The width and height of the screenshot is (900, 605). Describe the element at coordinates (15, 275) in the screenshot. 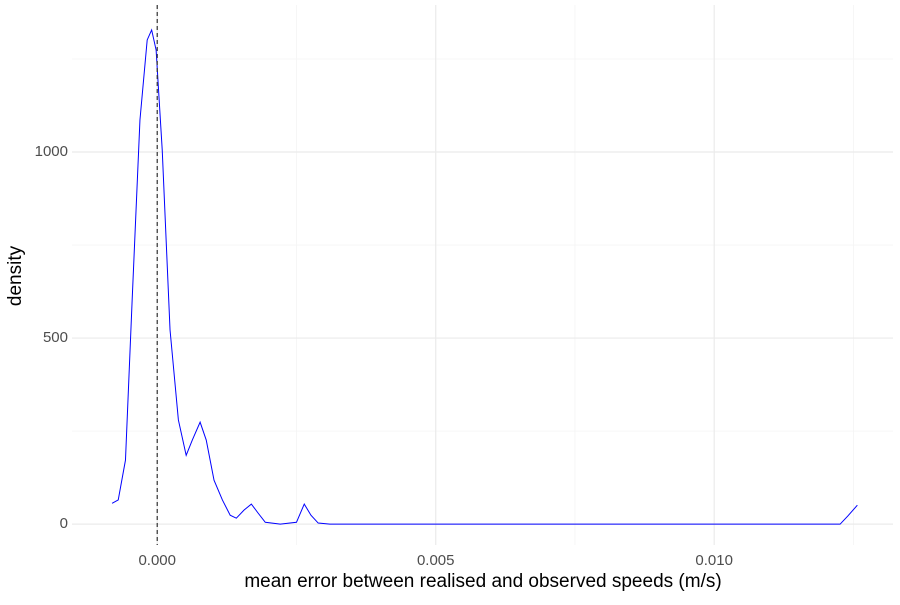

I see `y-axis-title: density` at that location.